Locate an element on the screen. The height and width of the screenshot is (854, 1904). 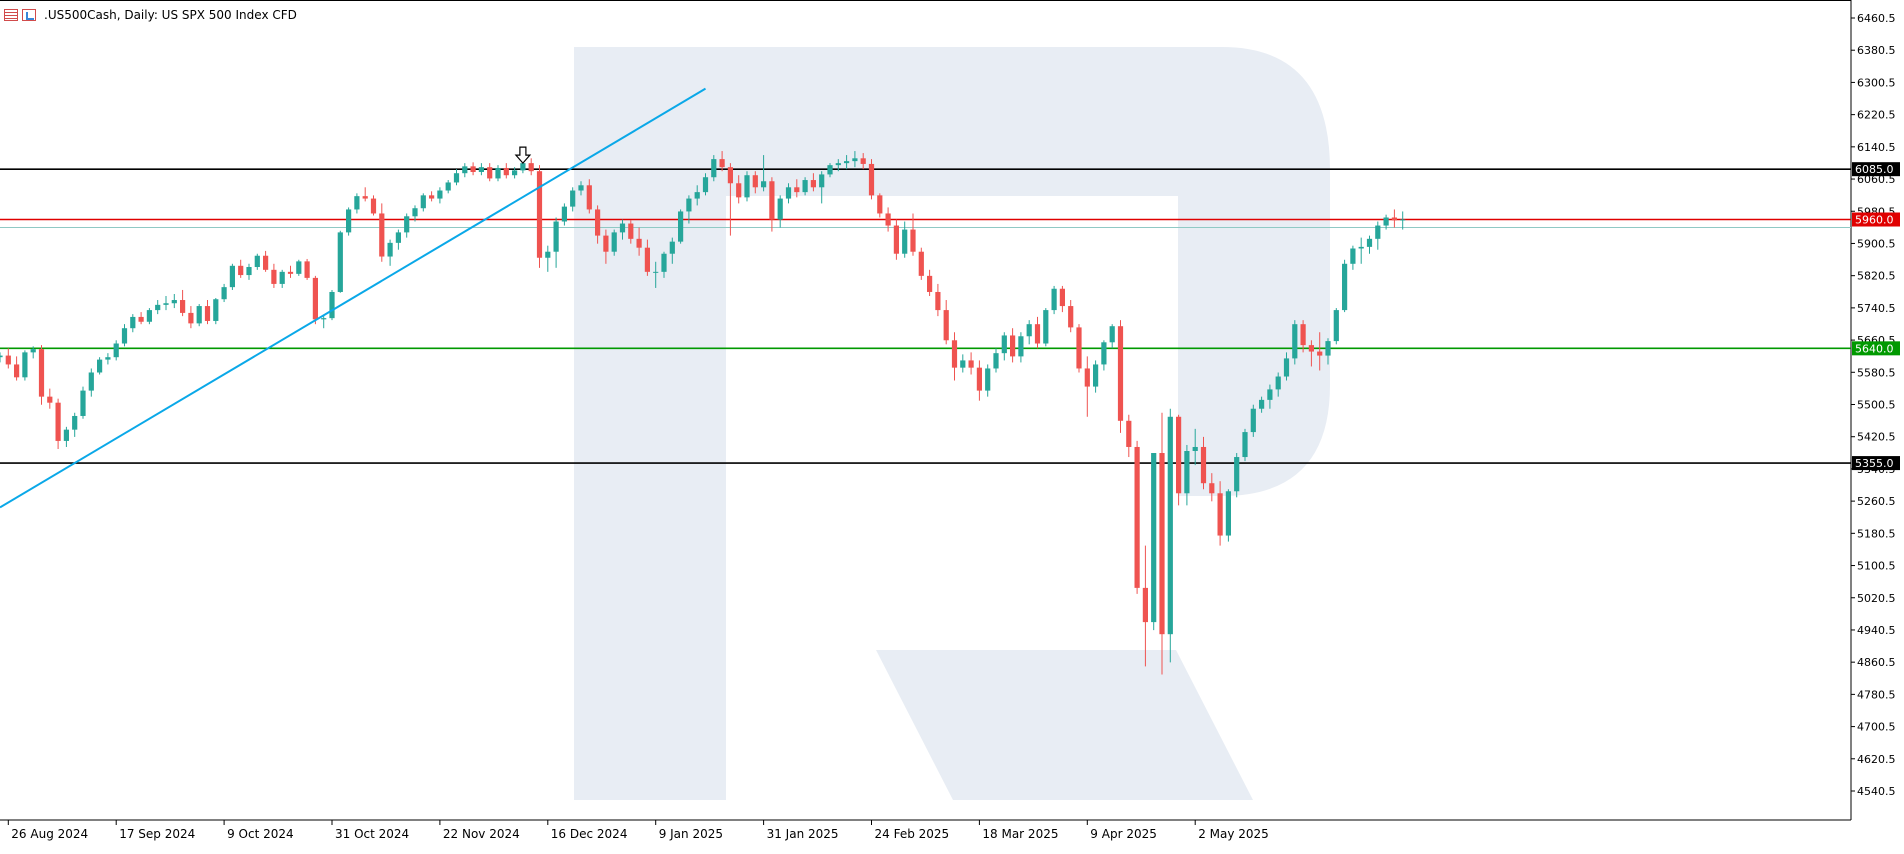
price-tick-label: 5180.5 is located at coordinates (1876, 533).